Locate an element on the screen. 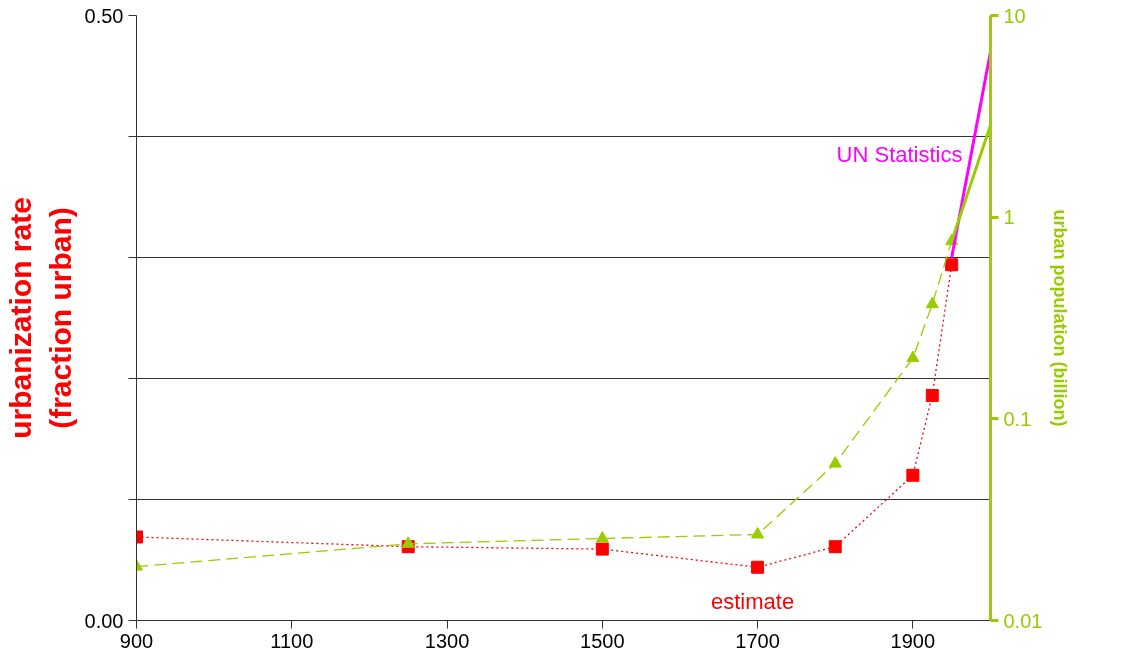 This screenshot has width=1126, height=669. y2-tick-label: 1 is located at coordinates (1009, 217).